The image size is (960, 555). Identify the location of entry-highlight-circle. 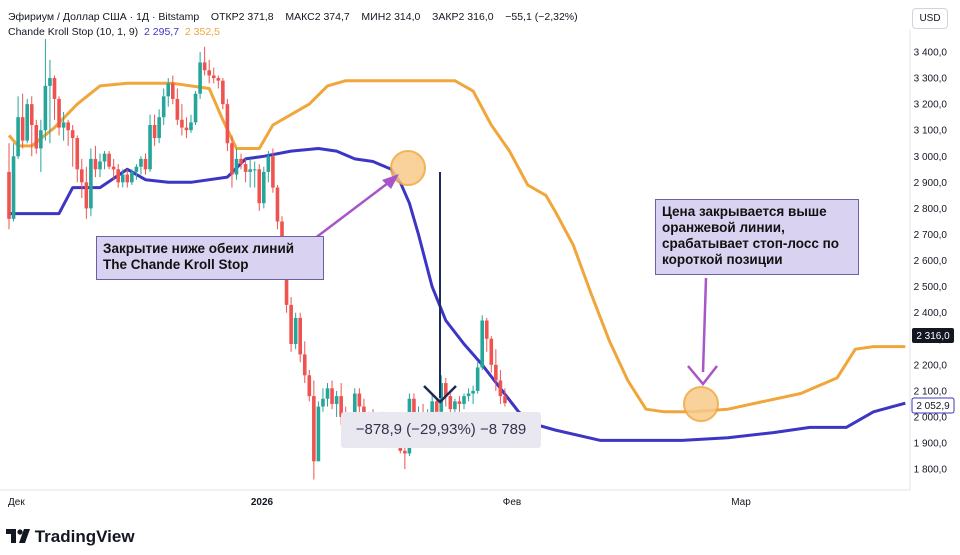
(408, 168).